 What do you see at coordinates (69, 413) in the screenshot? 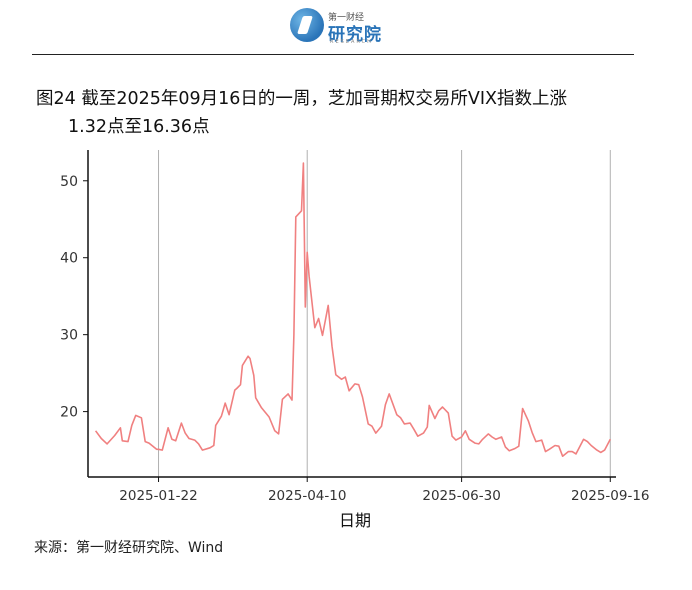
I see `y-tick-label: 20` at bounding box center [69, 413].